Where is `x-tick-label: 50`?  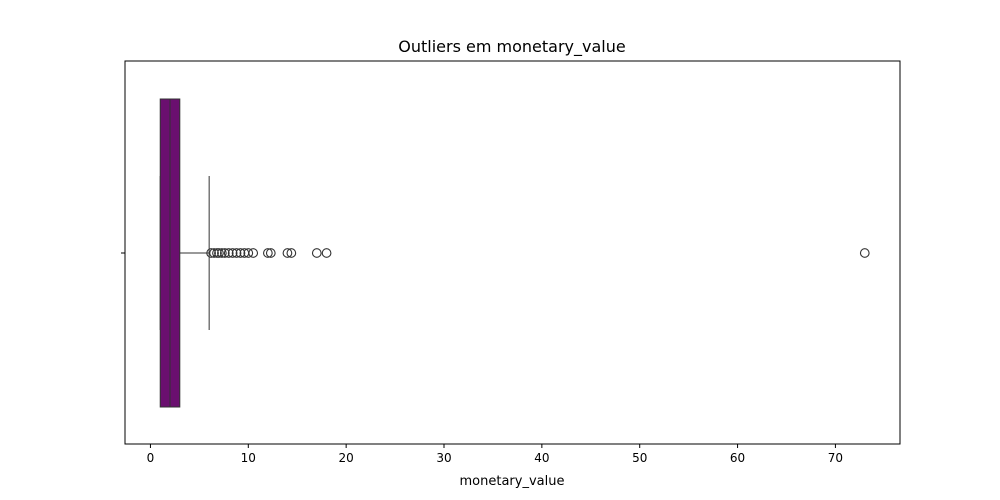
x-tick-label: 50 is located at coordinates (639, 458).